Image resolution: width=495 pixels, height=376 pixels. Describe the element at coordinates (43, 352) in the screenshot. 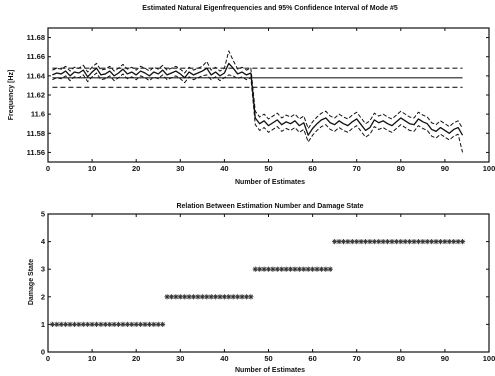

I see `y-tick-label: 0` at that location.